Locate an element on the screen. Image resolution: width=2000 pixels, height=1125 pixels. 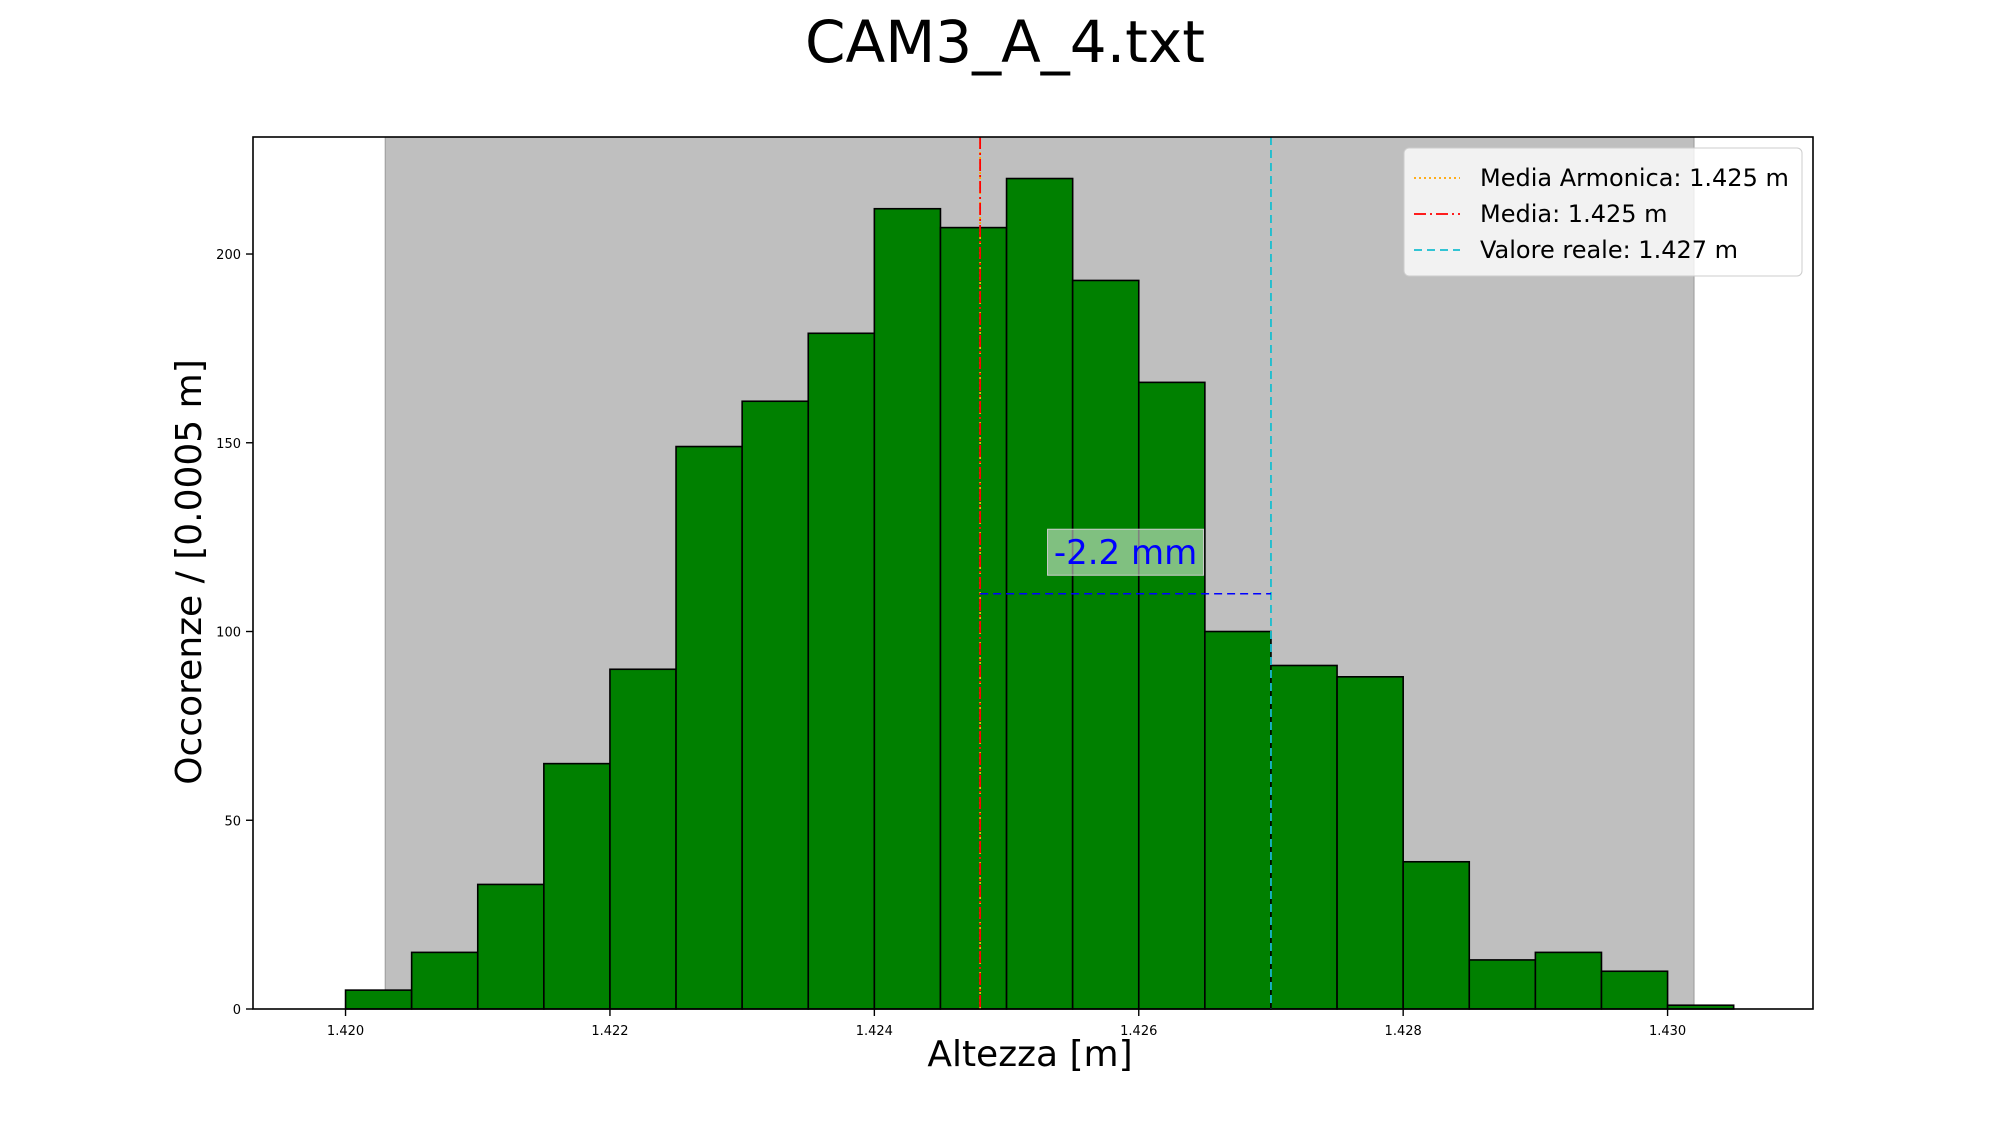
difference-label: -2.2 mm is located at coordinates (1125, 553).